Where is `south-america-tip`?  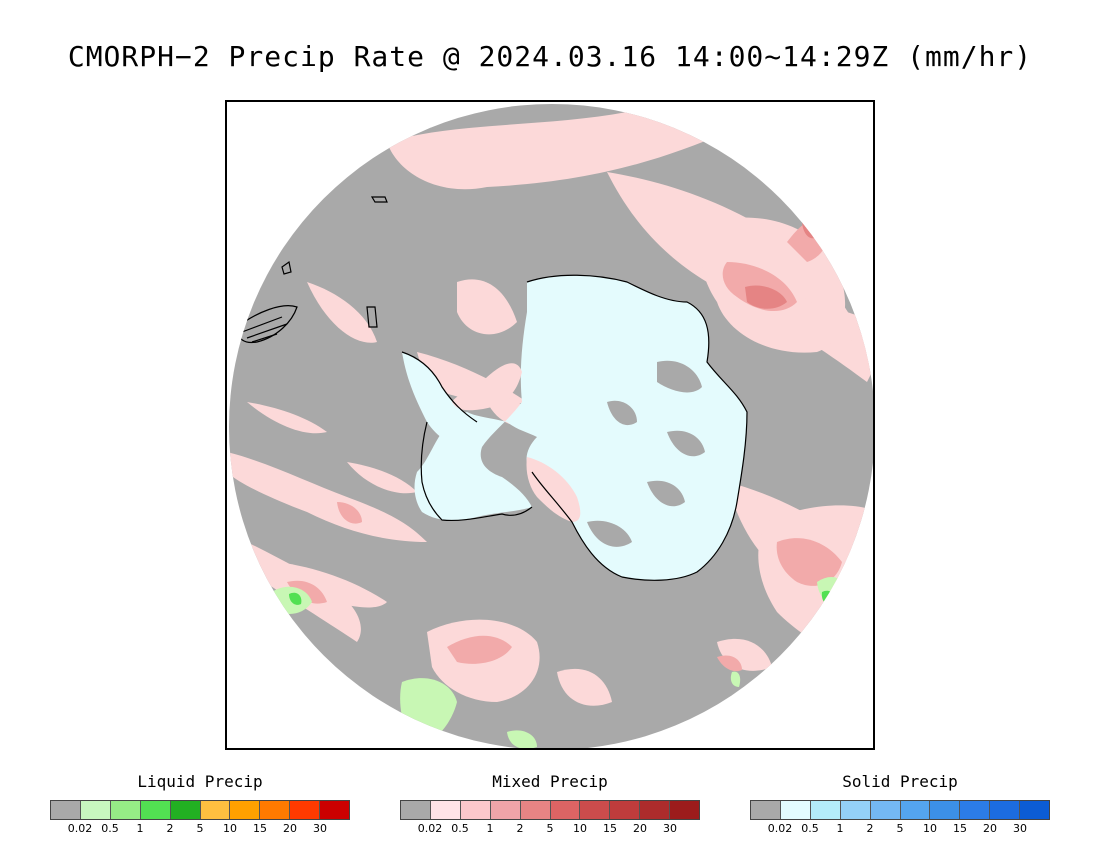 south-america-tip is located at coordinates (267, 324).